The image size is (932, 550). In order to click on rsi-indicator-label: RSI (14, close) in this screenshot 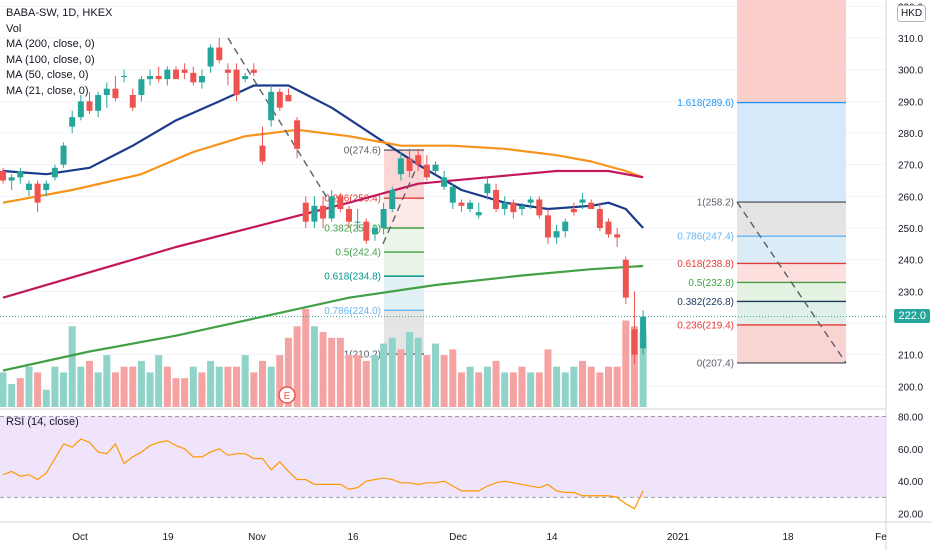, I will do `click(42, 422)`.